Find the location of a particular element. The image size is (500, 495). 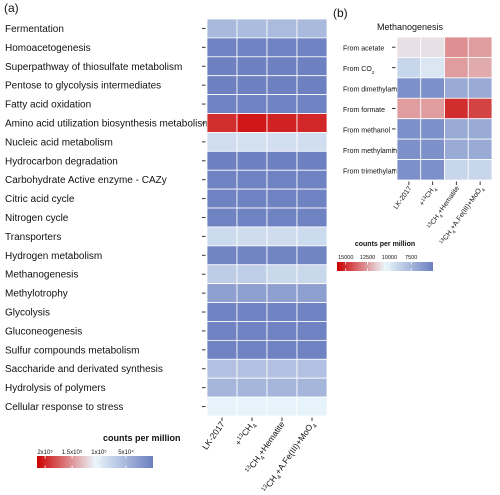

panel-a-row-label: Hydrocarbon degradation is located at coordinates (61, 161).